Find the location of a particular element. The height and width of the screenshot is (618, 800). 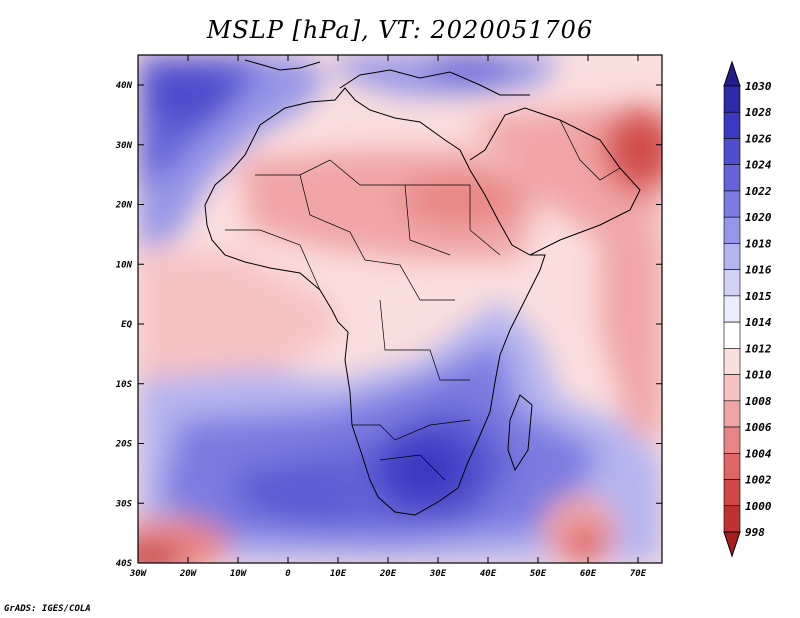

colorbar-label: 1002 is located at coordinates (758, 480).